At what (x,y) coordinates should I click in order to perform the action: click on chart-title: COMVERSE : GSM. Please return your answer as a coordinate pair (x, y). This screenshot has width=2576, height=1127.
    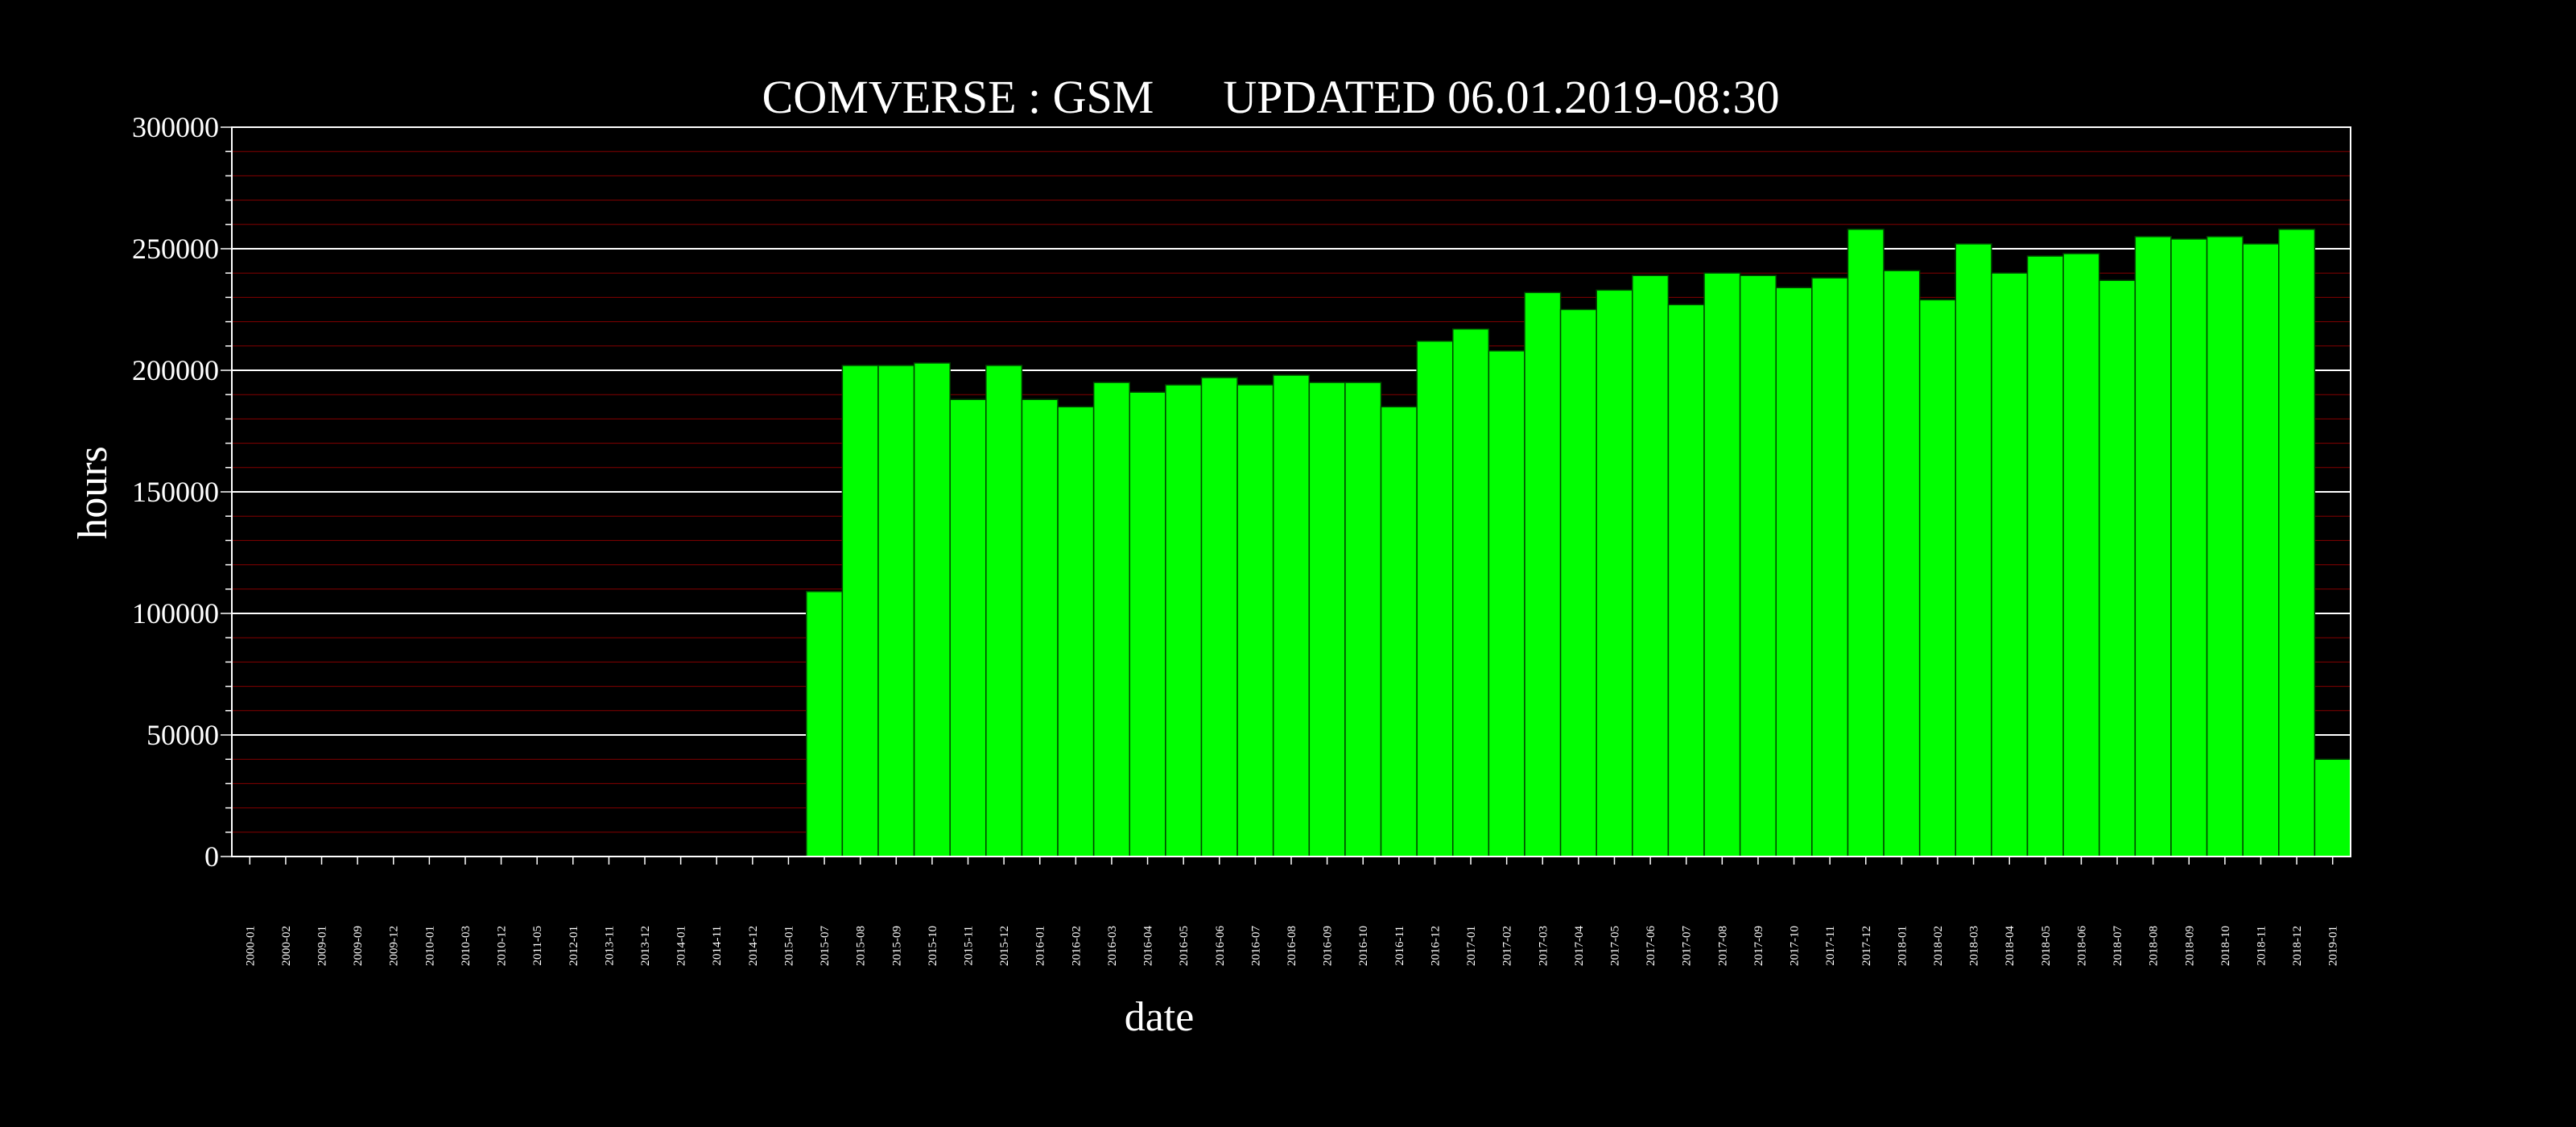
    Looking at the image, I should click on (958, 97).